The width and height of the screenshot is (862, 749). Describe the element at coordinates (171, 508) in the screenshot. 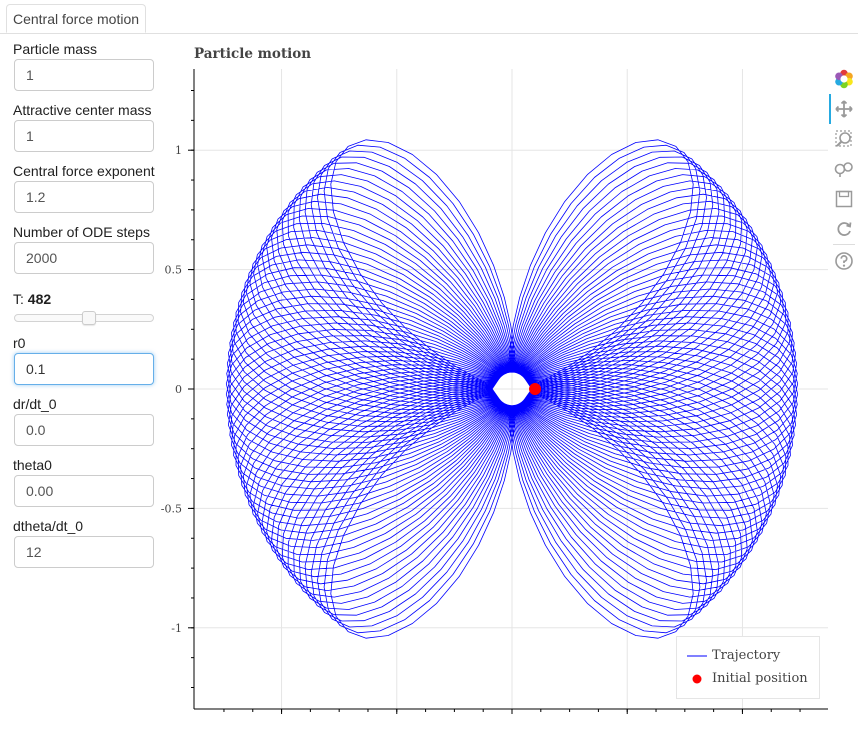

I see `y-tick-label: -0.5` at that location.